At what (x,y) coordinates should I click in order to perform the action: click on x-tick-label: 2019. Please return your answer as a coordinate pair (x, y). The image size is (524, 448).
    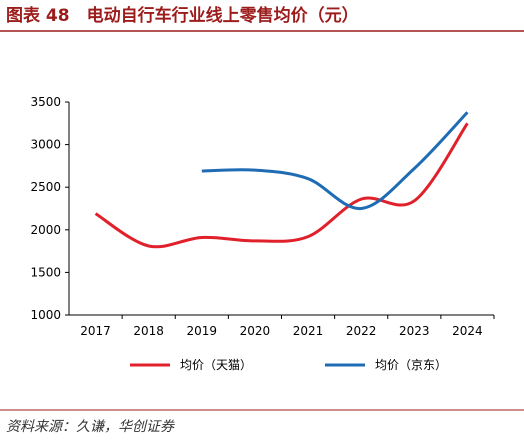
    Looking at the image, I should click on (202, 331).